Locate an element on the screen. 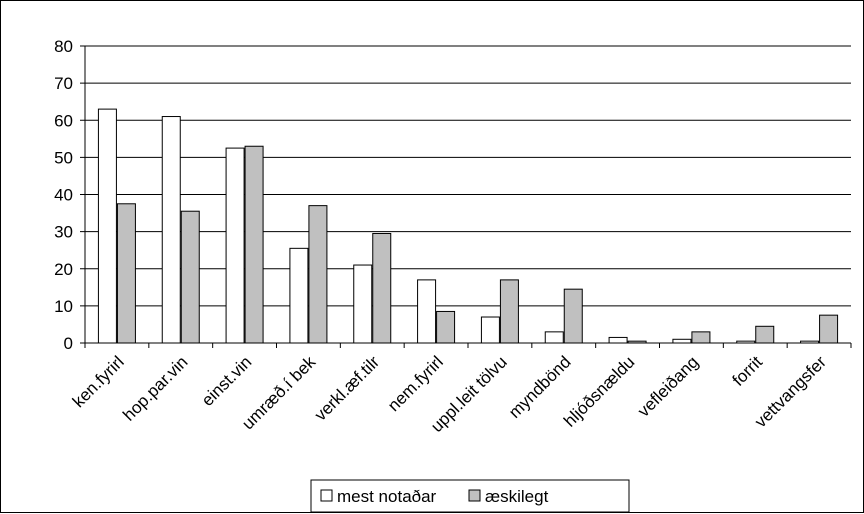 This screenshot has height=514, width=864. y-tick-label: 40 is located at coordinates (63, 195).